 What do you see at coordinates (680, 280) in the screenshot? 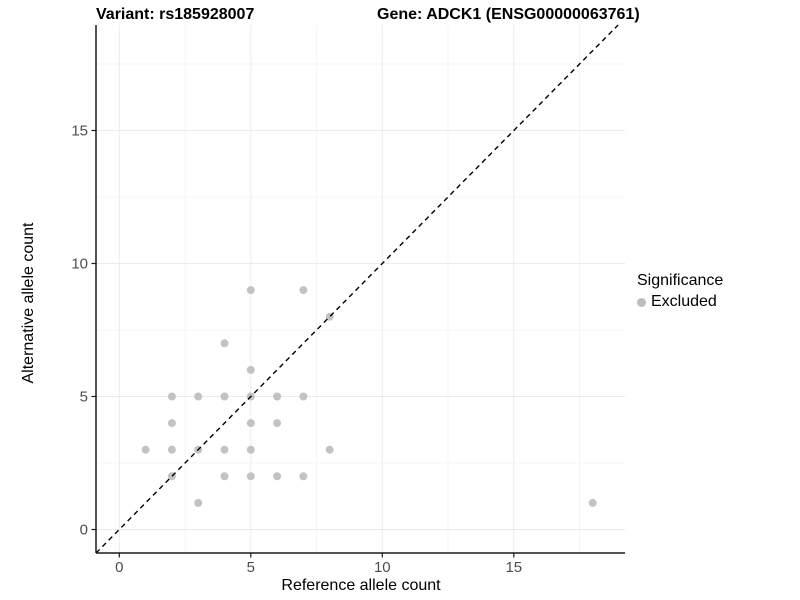
I see `legend-title: Significance` at bounding box center [680, 280].